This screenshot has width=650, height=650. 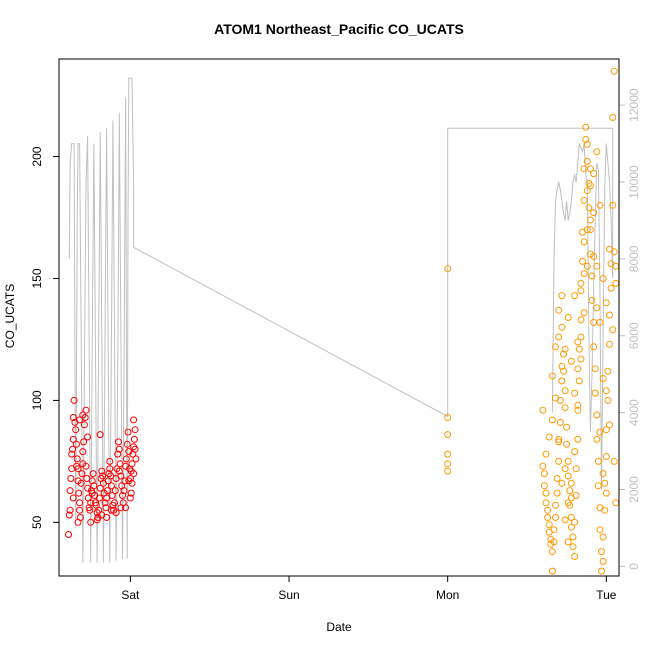 I want to click on y-tick-label: 50, so click(x=37, y=522).